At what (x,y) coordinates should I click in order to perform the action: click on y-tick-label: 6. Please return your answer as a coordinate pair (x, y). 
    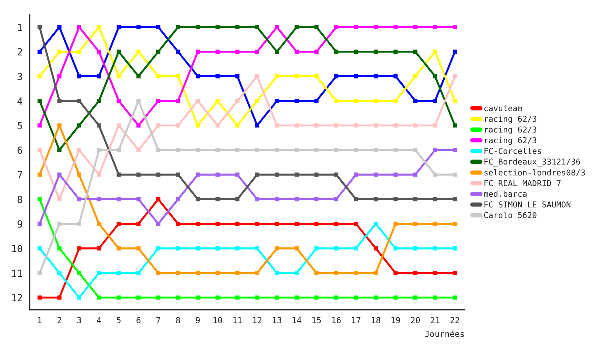
    Looking at the image, I should click on (20, 150).